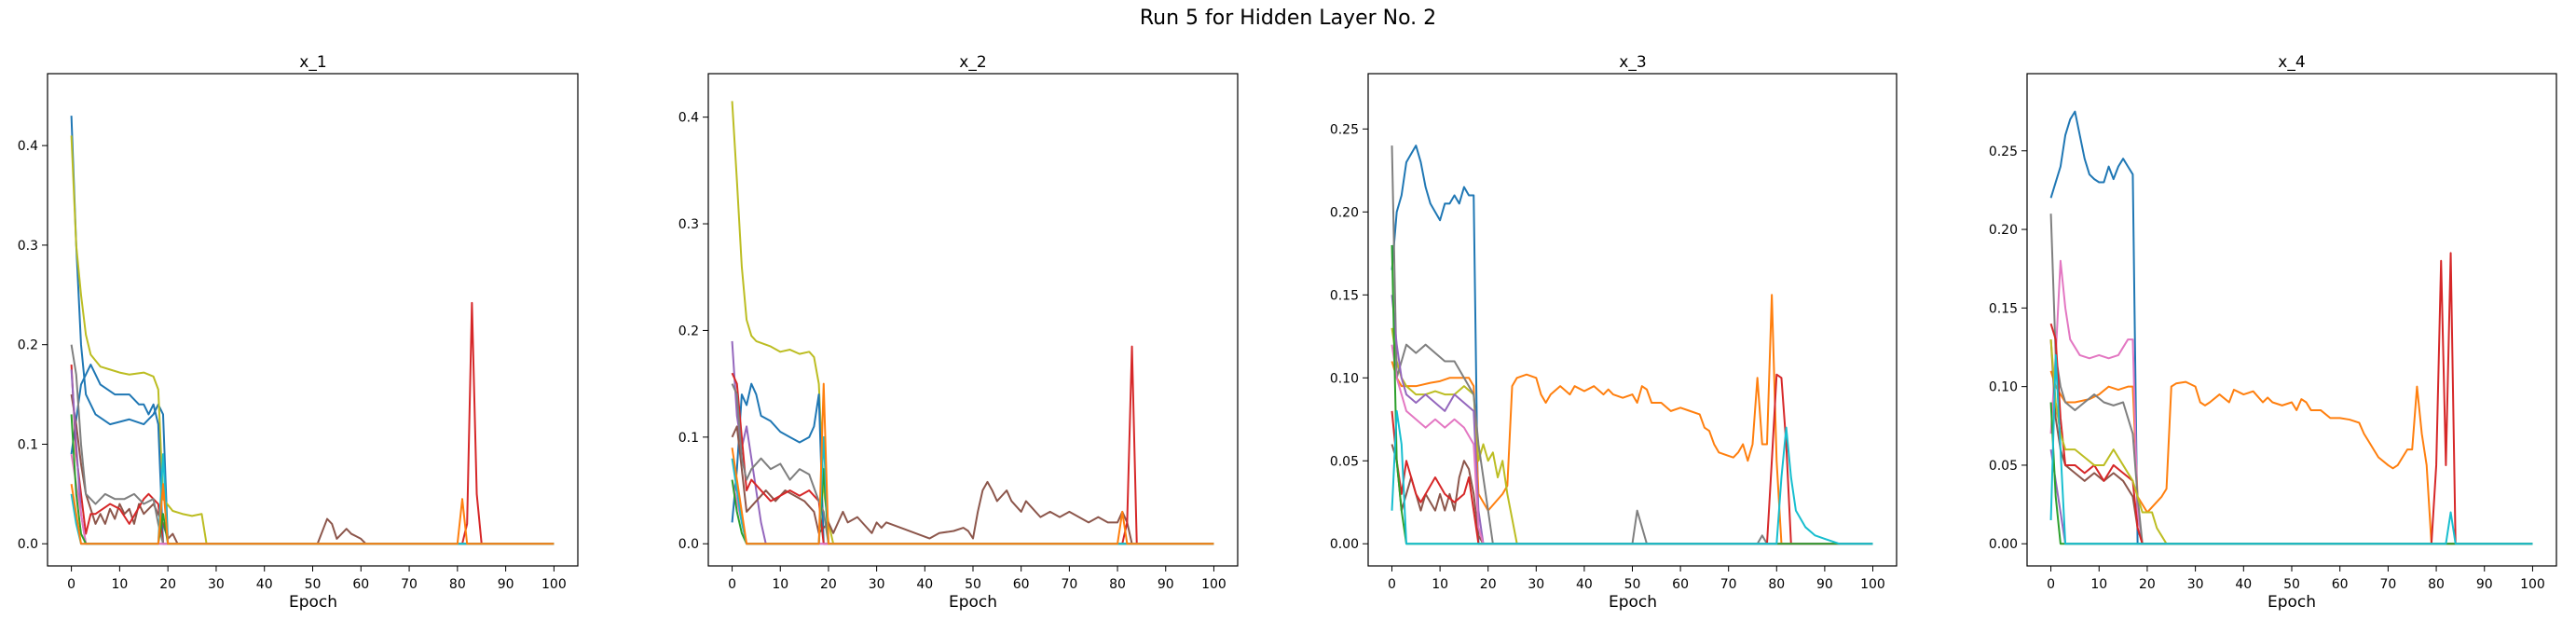 Image resolution: width=2576 pixels, height=620 pixels. I want to click on subplot-title: x_1, so click(312, 62).